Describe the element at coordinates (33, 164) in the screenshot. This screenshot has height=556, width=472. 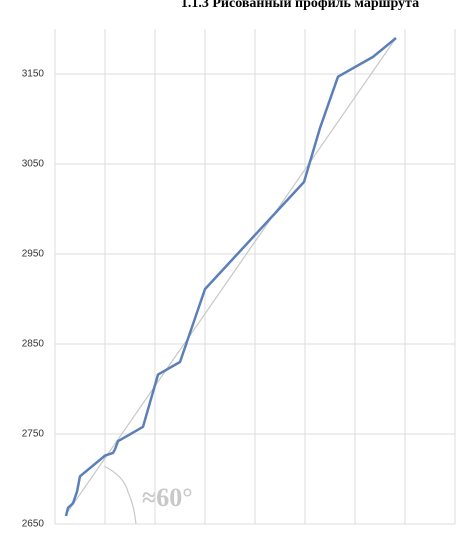
I see `y-tick-label: 3050` at that location.